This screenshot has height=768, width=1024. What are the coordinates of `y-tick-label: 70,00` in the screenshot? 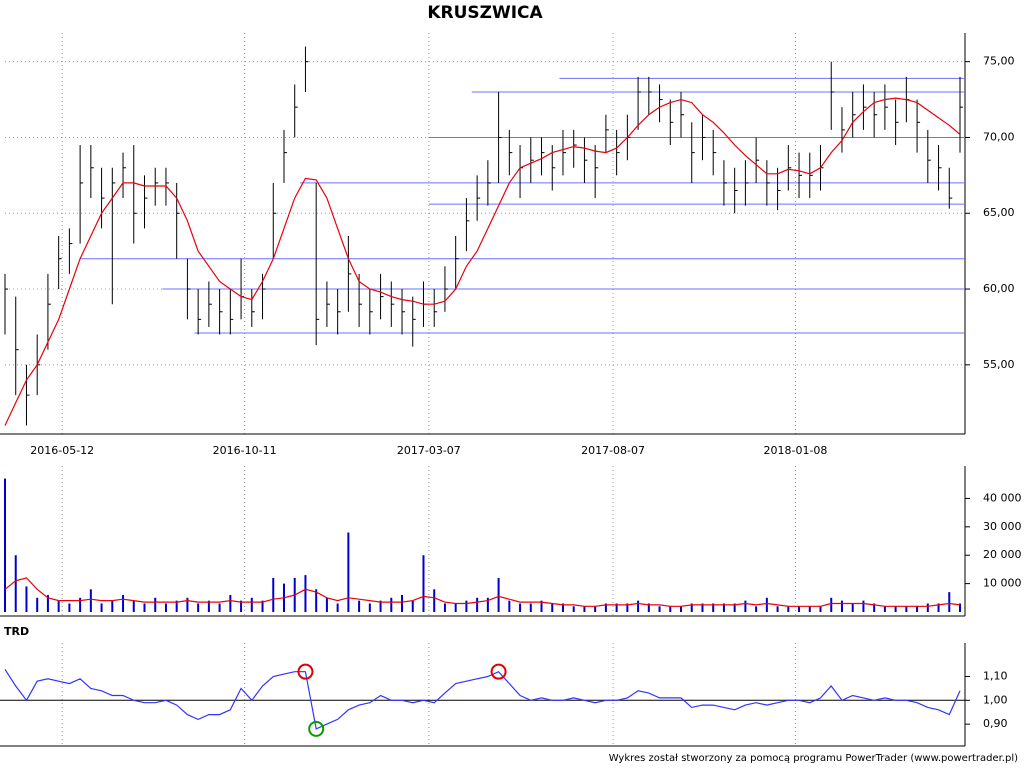 It's located at (999, 136).